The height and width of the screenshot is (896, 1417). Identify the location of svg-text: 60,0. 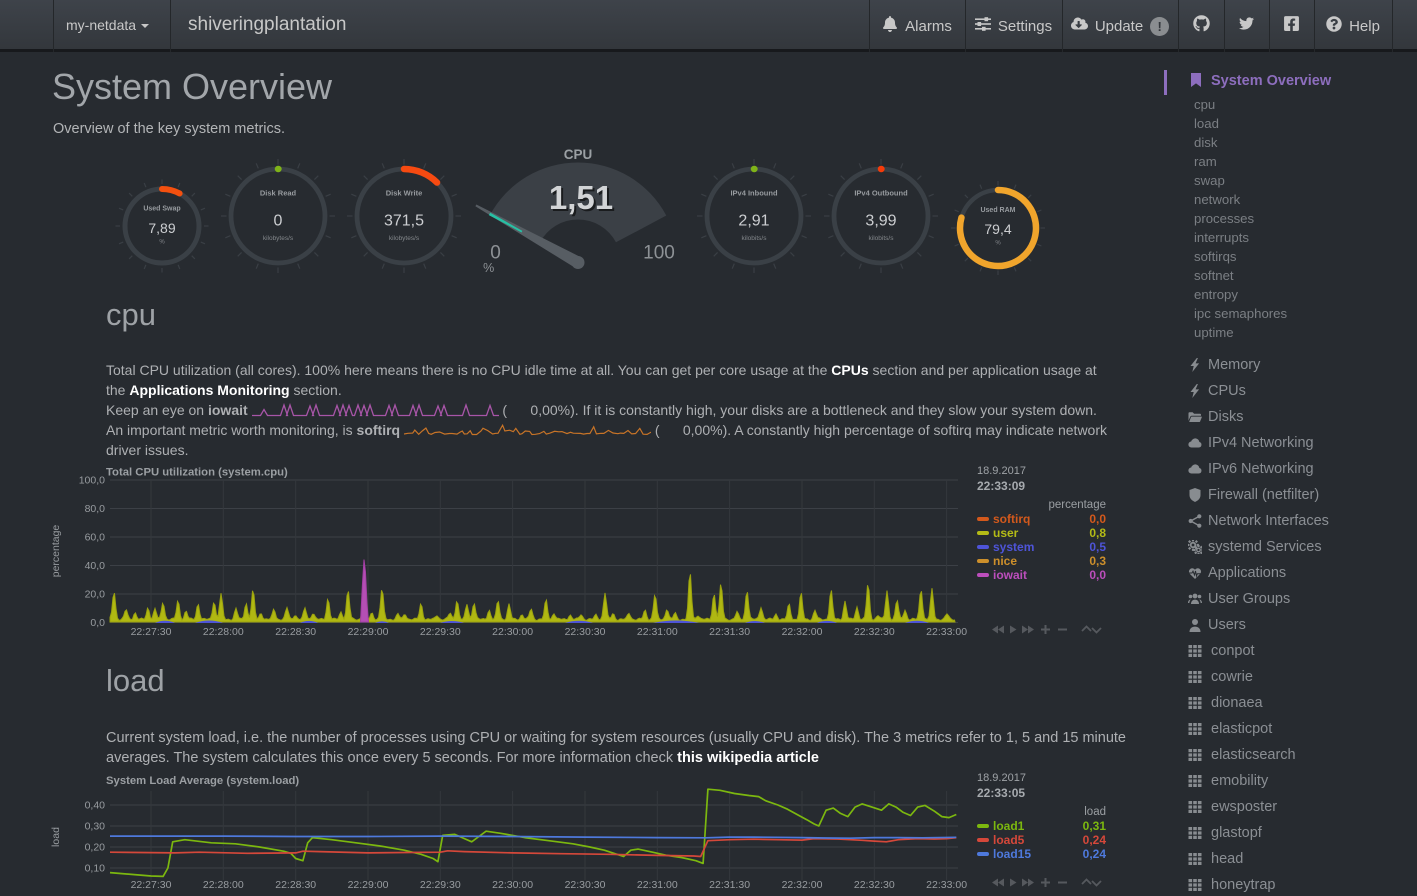
(95, 538).